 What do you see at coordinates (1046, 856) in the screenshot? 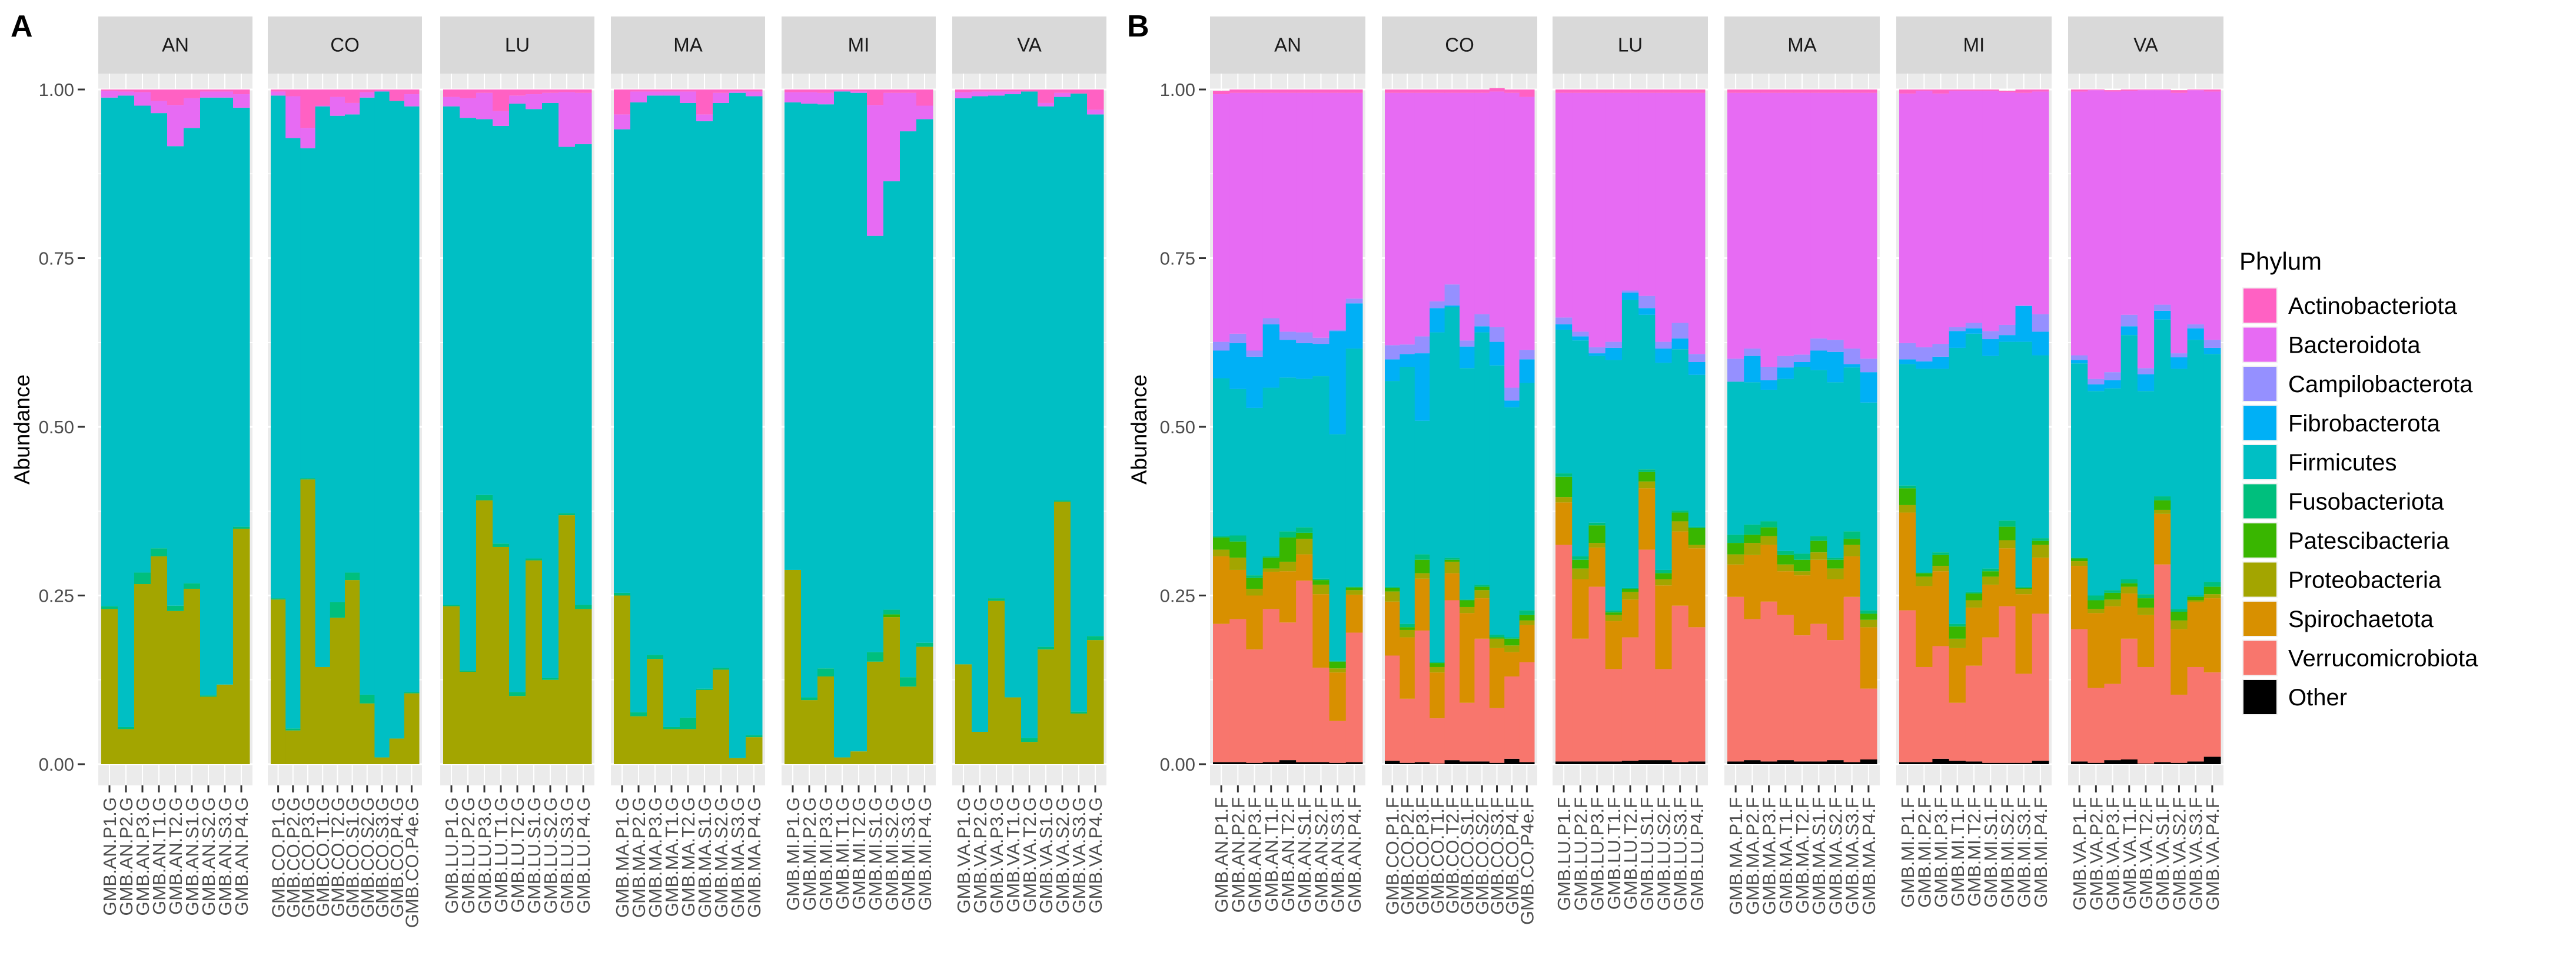
I see `x-tick-label: GMB.VA.S1.G` at bounding box center [1046, 856].